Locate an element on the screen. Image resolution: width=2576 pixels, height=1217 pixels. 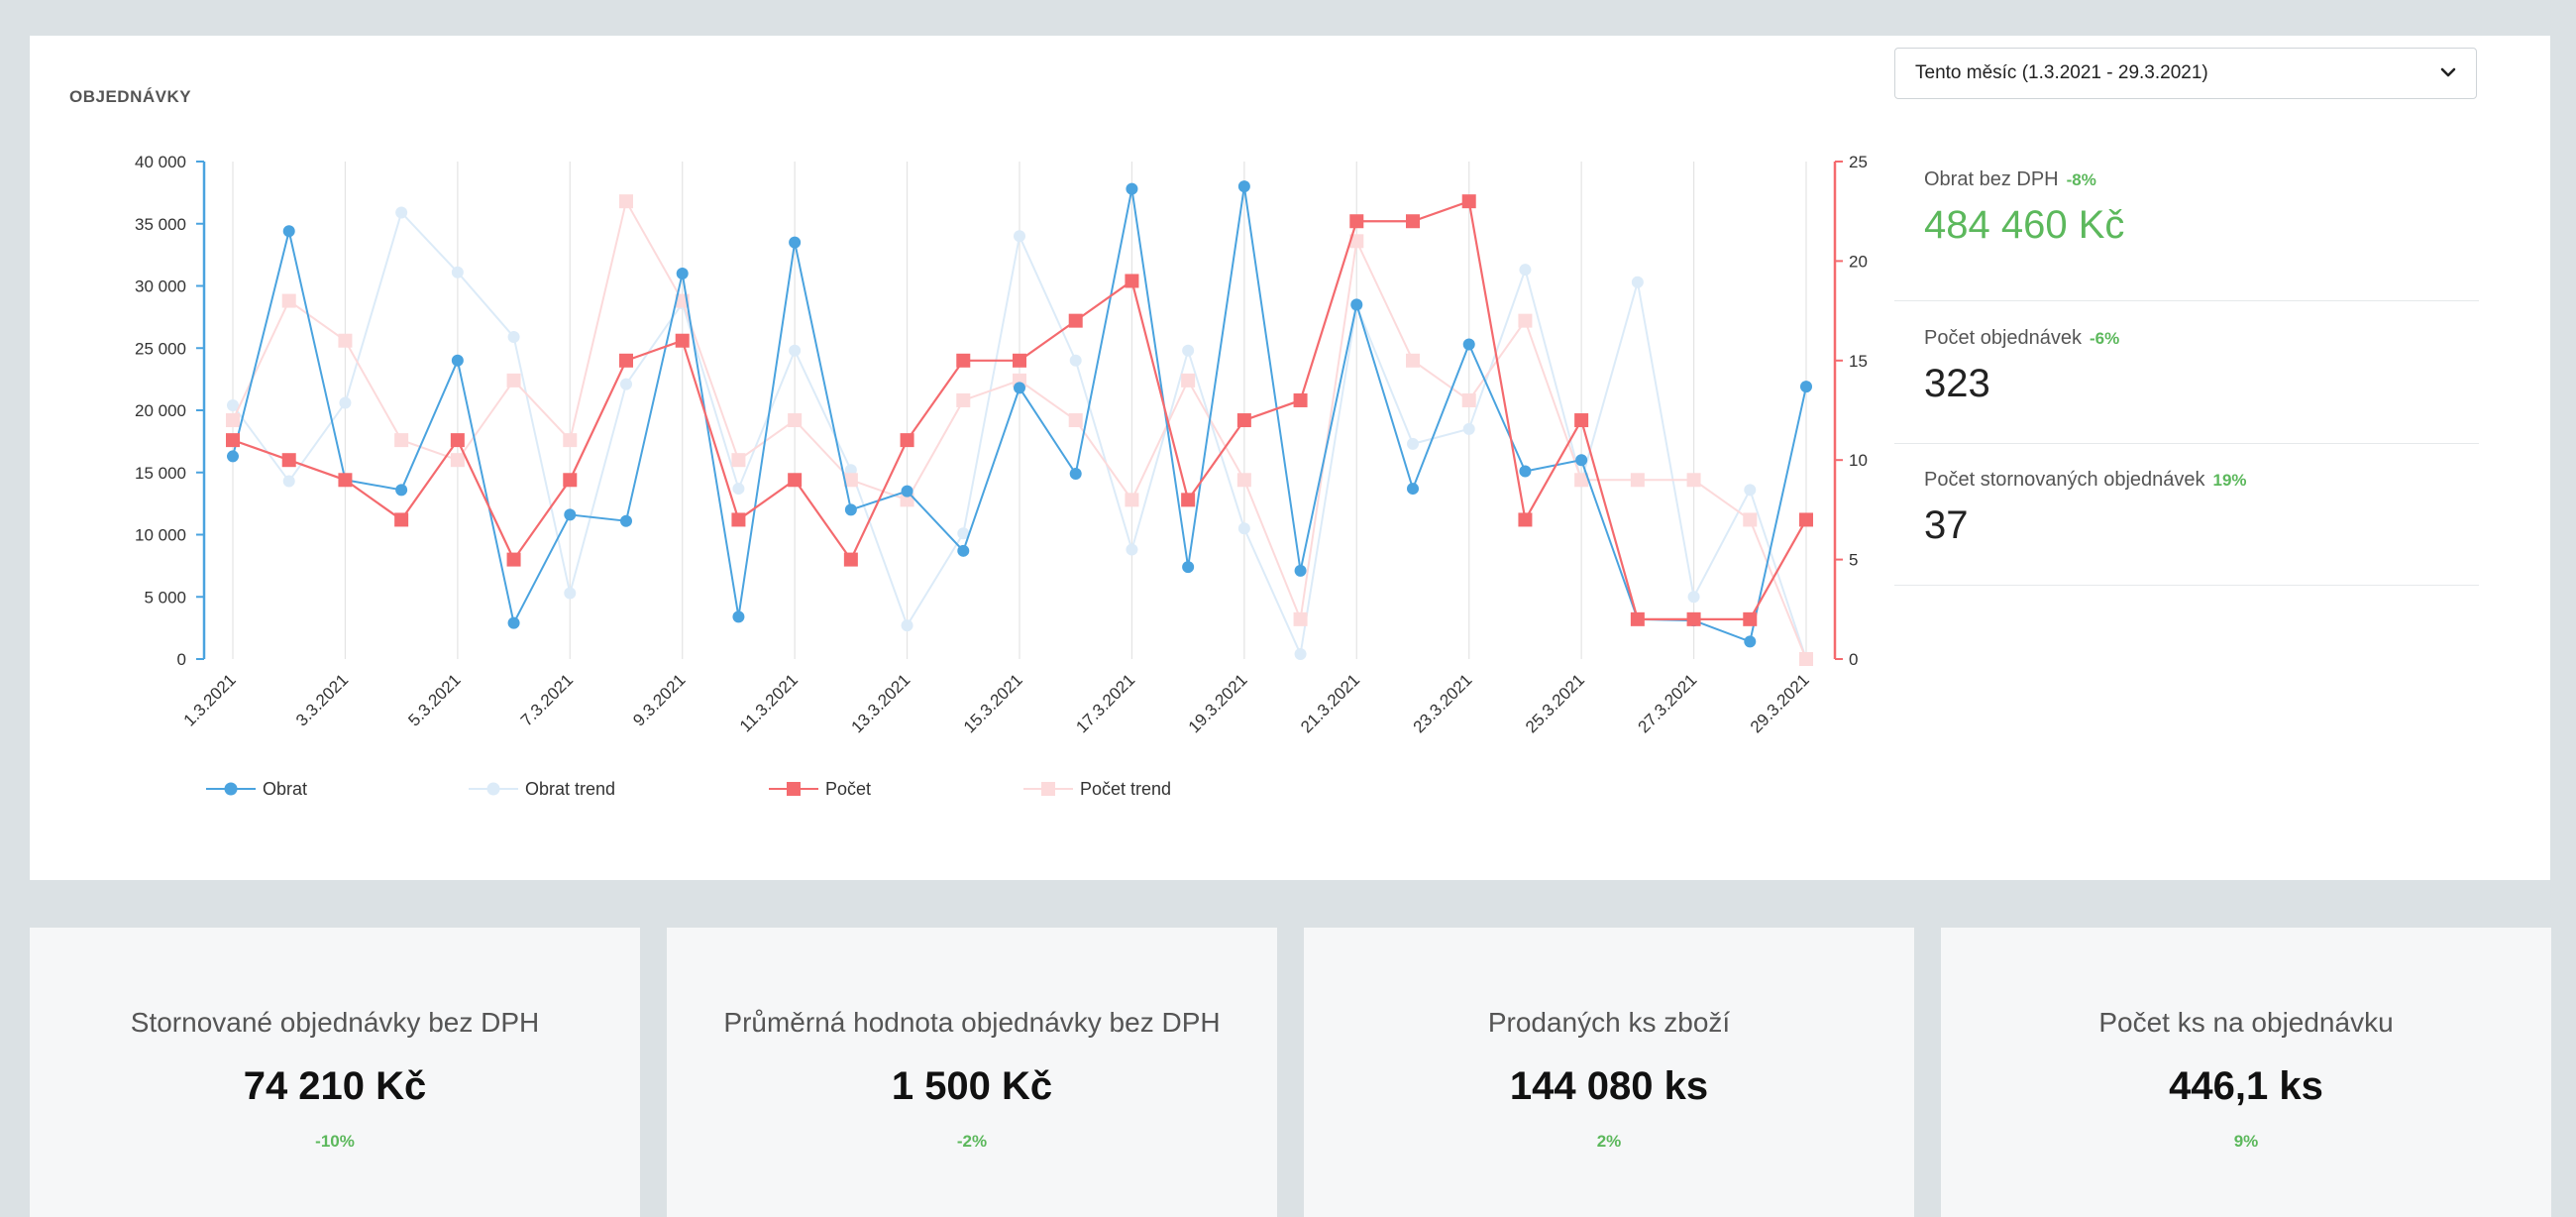
stat-value: 484 460 Kč is located at coordinates (2024, 225).